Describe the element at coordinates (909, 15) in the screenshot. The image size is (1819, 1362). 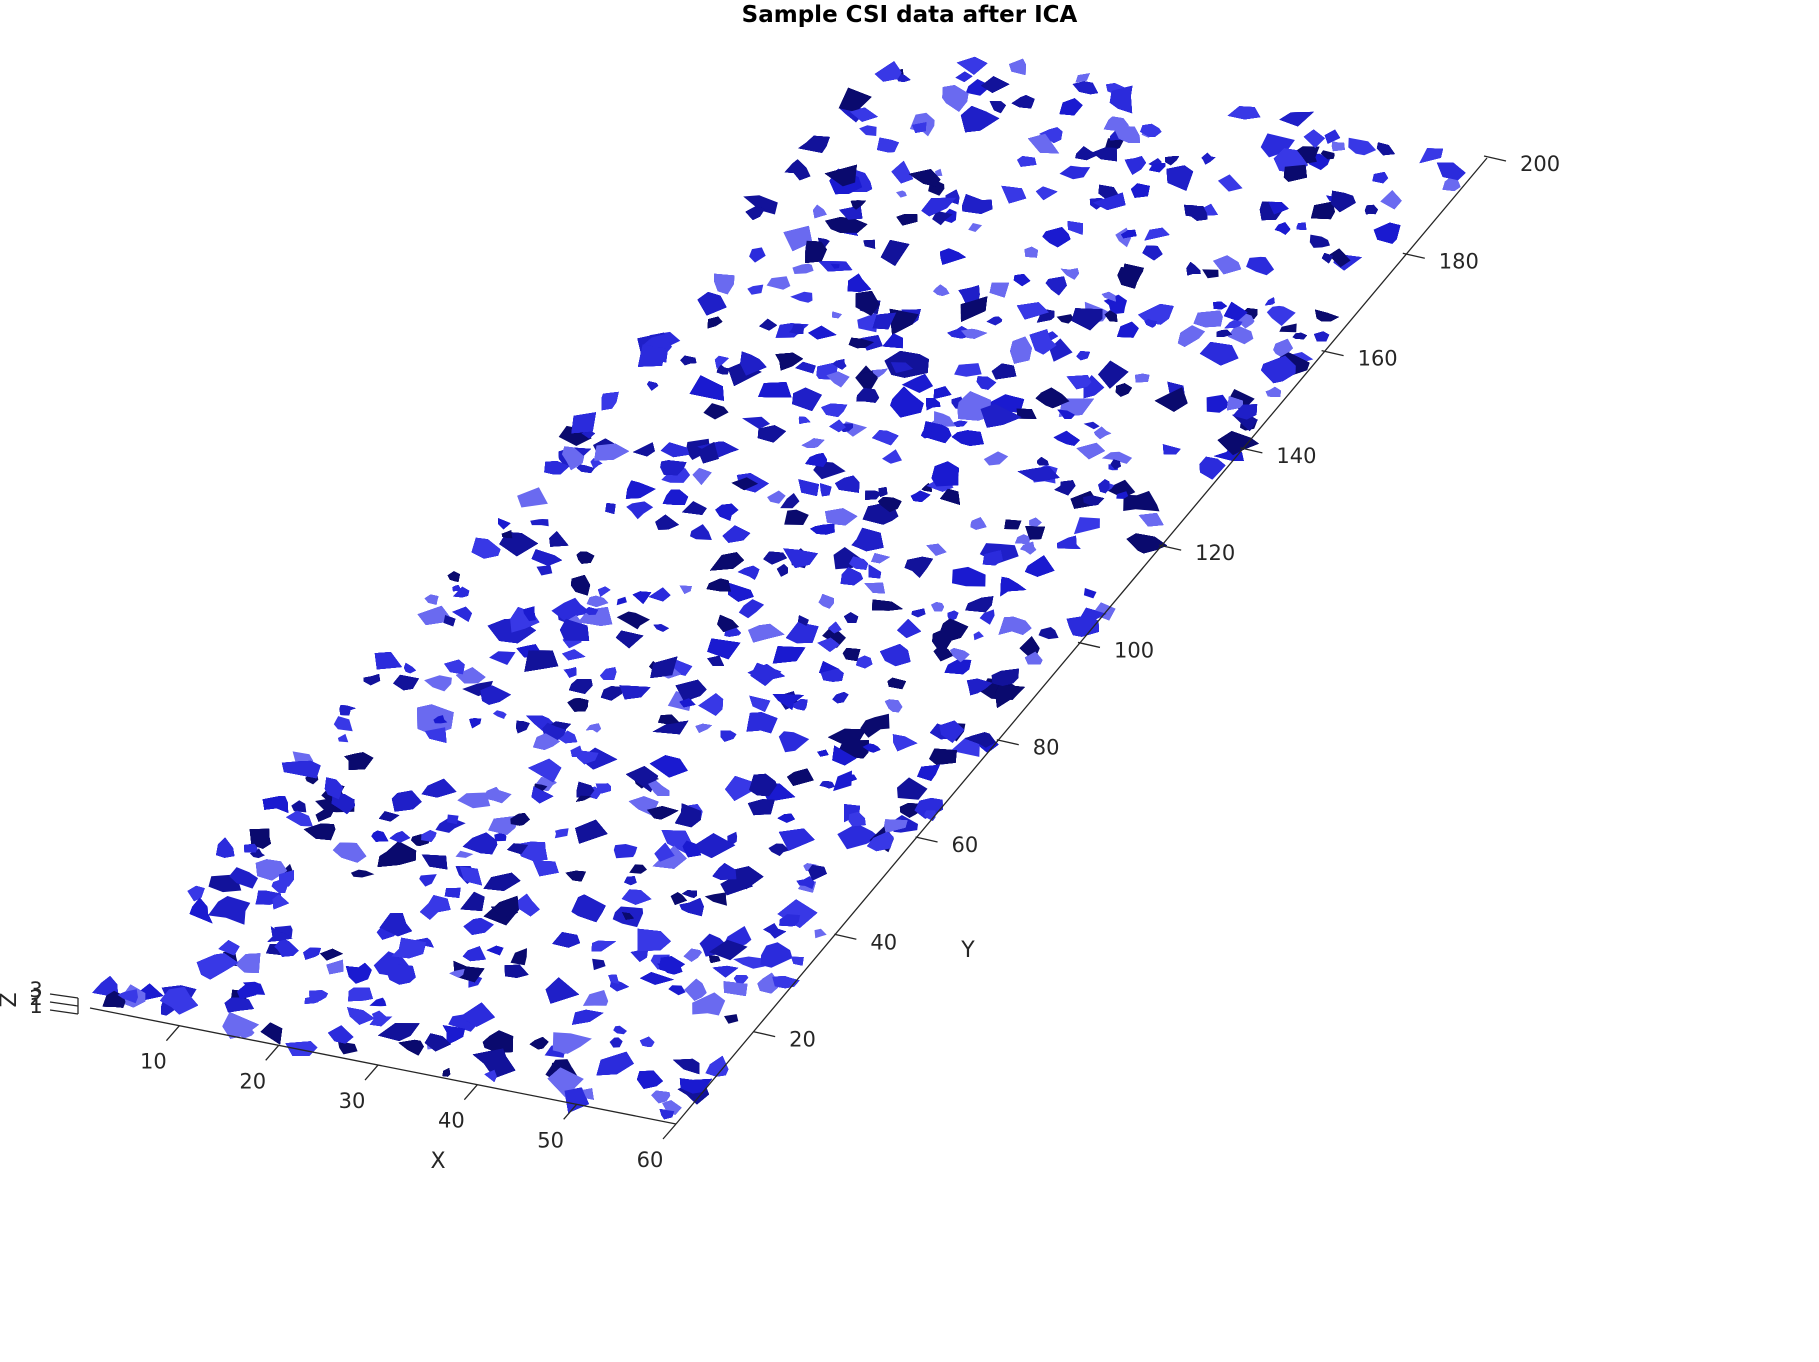
I see `chart-title: Sample CSI data after ICA` at that location.